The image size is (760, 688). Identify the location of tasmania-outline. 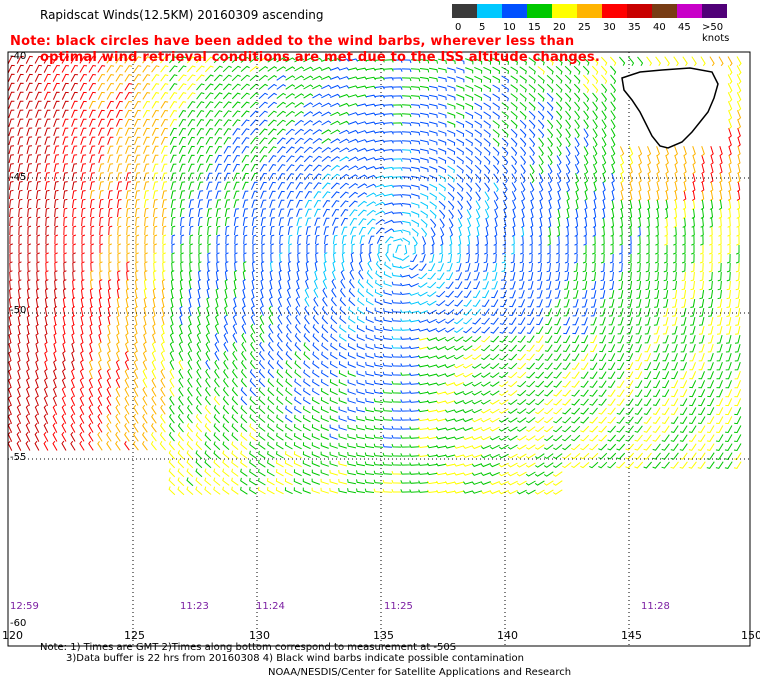
(670, 108).